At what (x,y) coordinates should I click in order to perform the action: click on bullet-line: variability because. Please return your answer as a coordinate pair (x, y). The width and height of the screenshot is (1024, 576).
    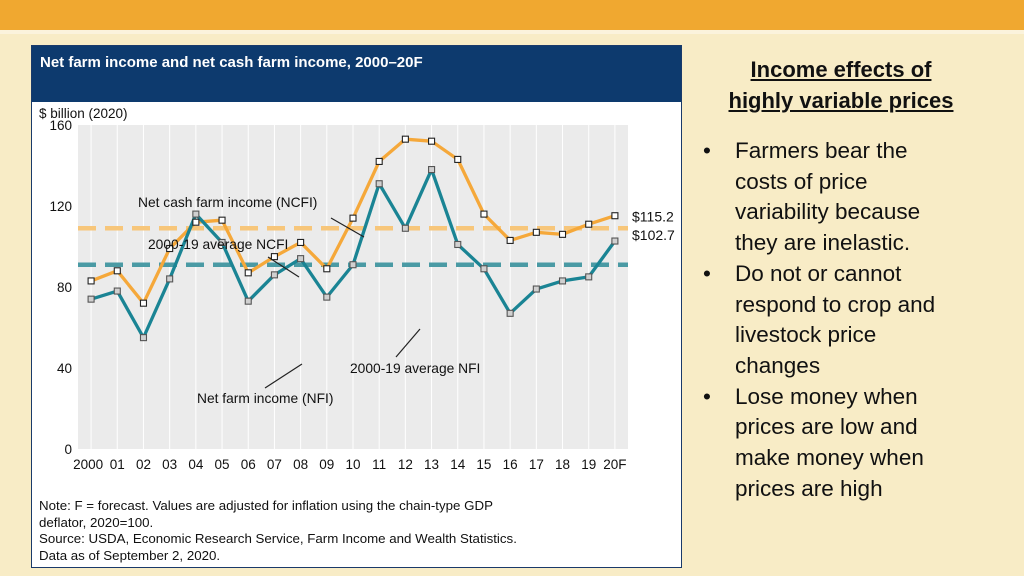
    Looking at the image, I should click on (874, 212).